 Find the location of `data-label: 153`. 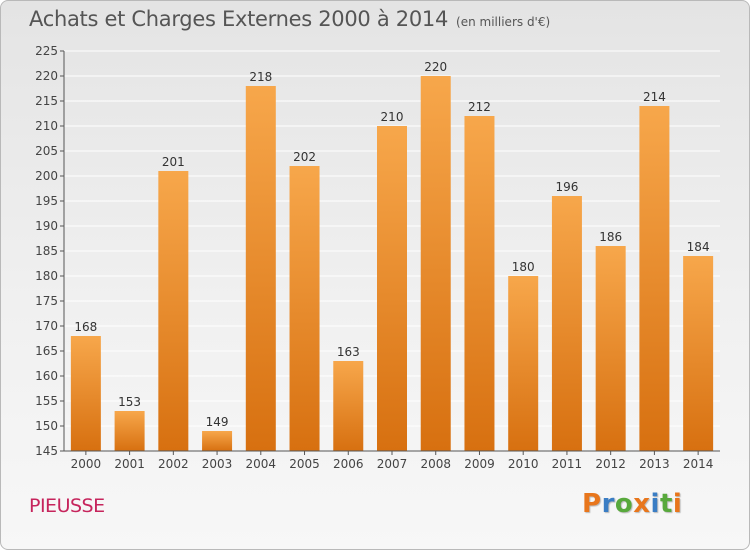

data-label: 153 is located at coordinates (129, 402).